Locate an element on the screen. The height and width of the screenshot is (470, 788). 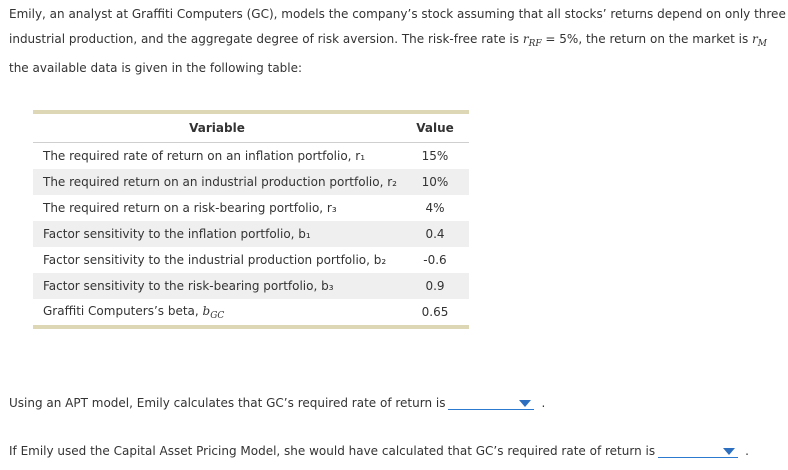
row-value: 0.65 is located at coordinates (435, 312).